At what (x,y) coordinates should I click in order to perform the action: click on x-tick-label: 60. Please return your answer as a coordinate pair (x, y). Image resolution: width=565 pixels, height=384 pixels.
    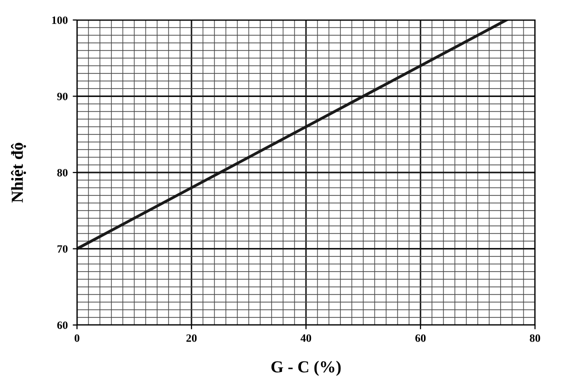
    Looking at the image, I should click on (420, 338).